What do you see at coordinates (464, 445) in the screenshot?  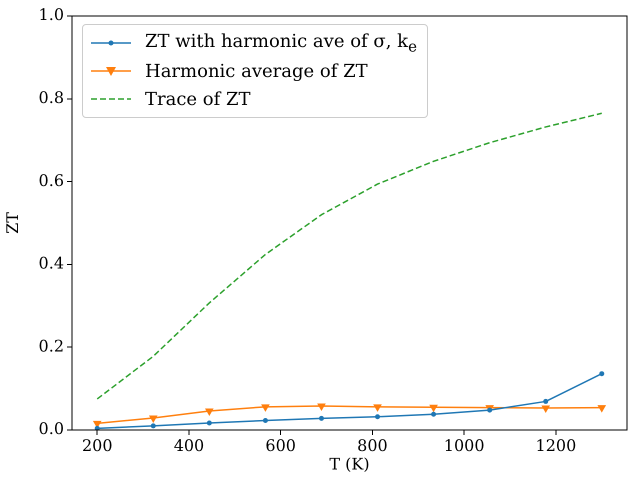 I see `x-tick-label: 1000` at bounding box center [464, 445].